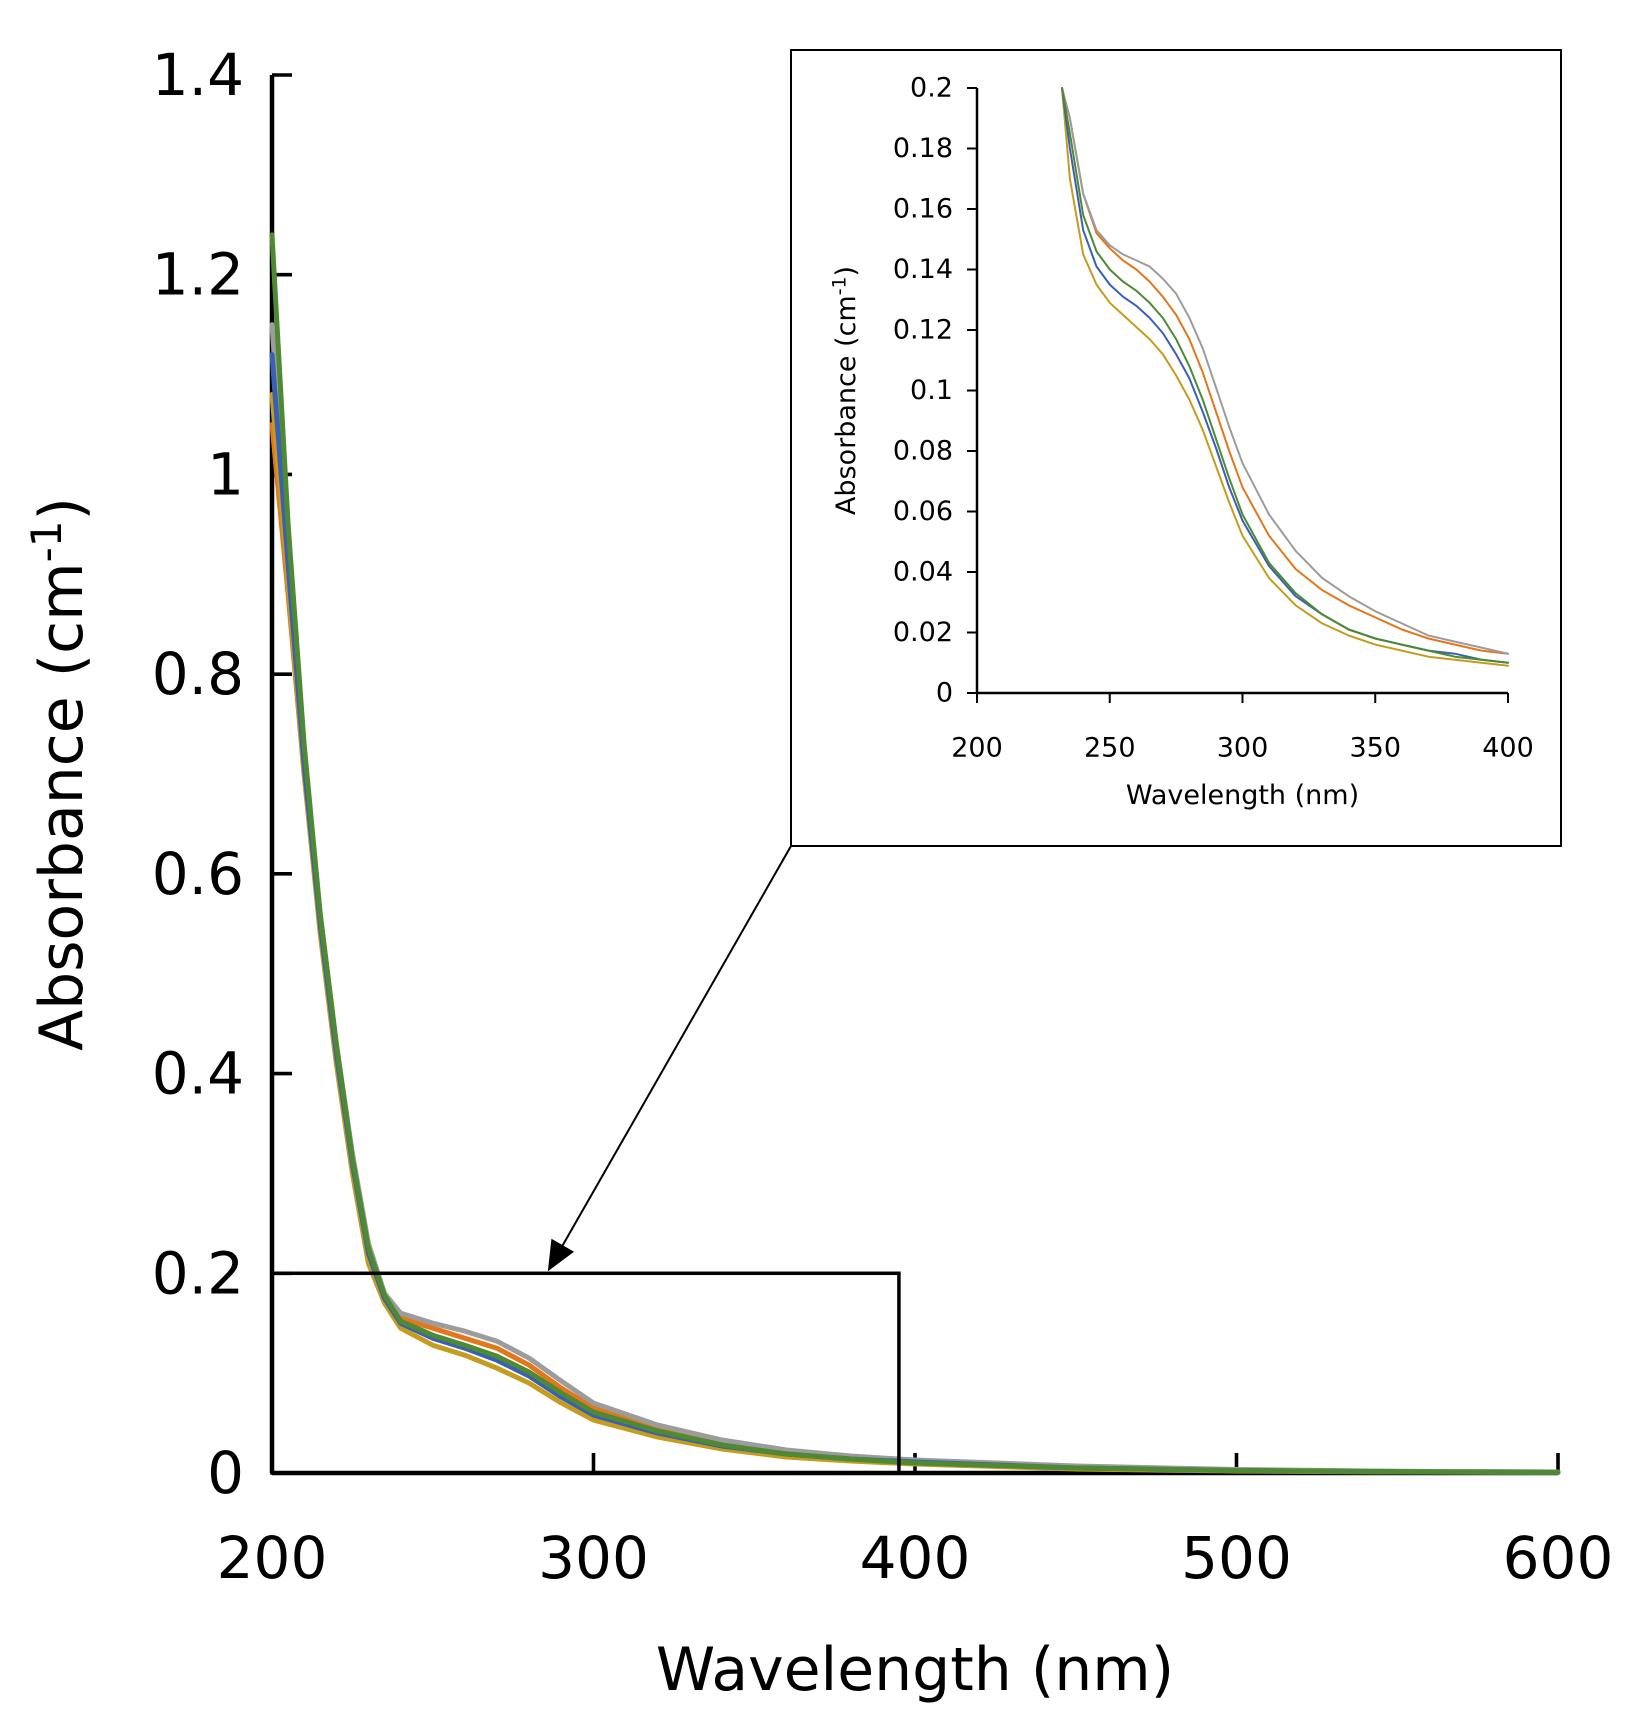 The height and width of the screenshot is (1733, 1632). What do you see at coordinates (62, 508) in the screenshot?
I see `main-y-axis-title-close: )` at bounding box center [62, 508].